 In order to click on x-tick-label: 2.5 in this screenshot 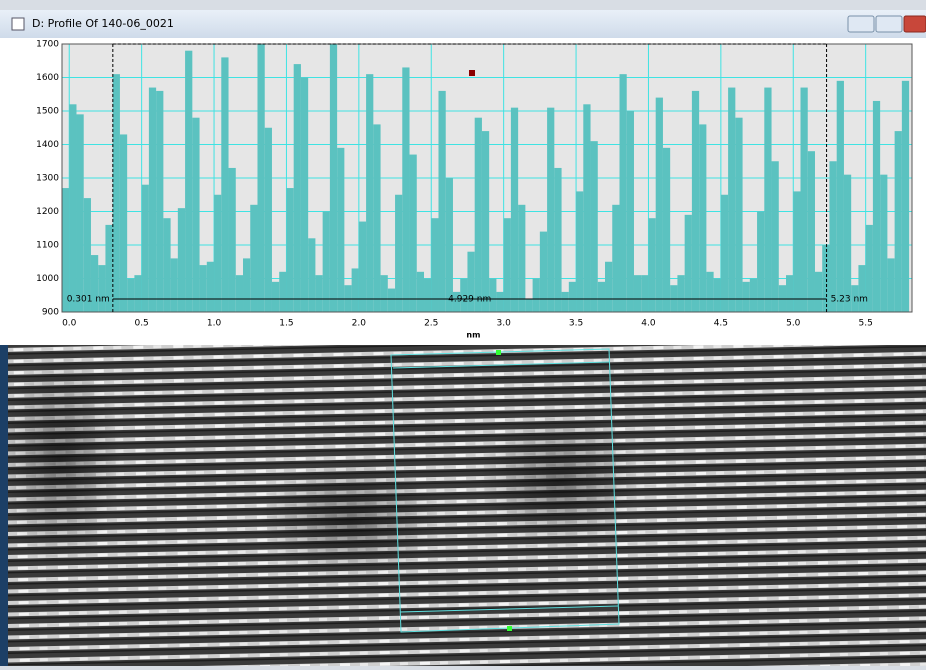, I will do `click(431, 324)`.